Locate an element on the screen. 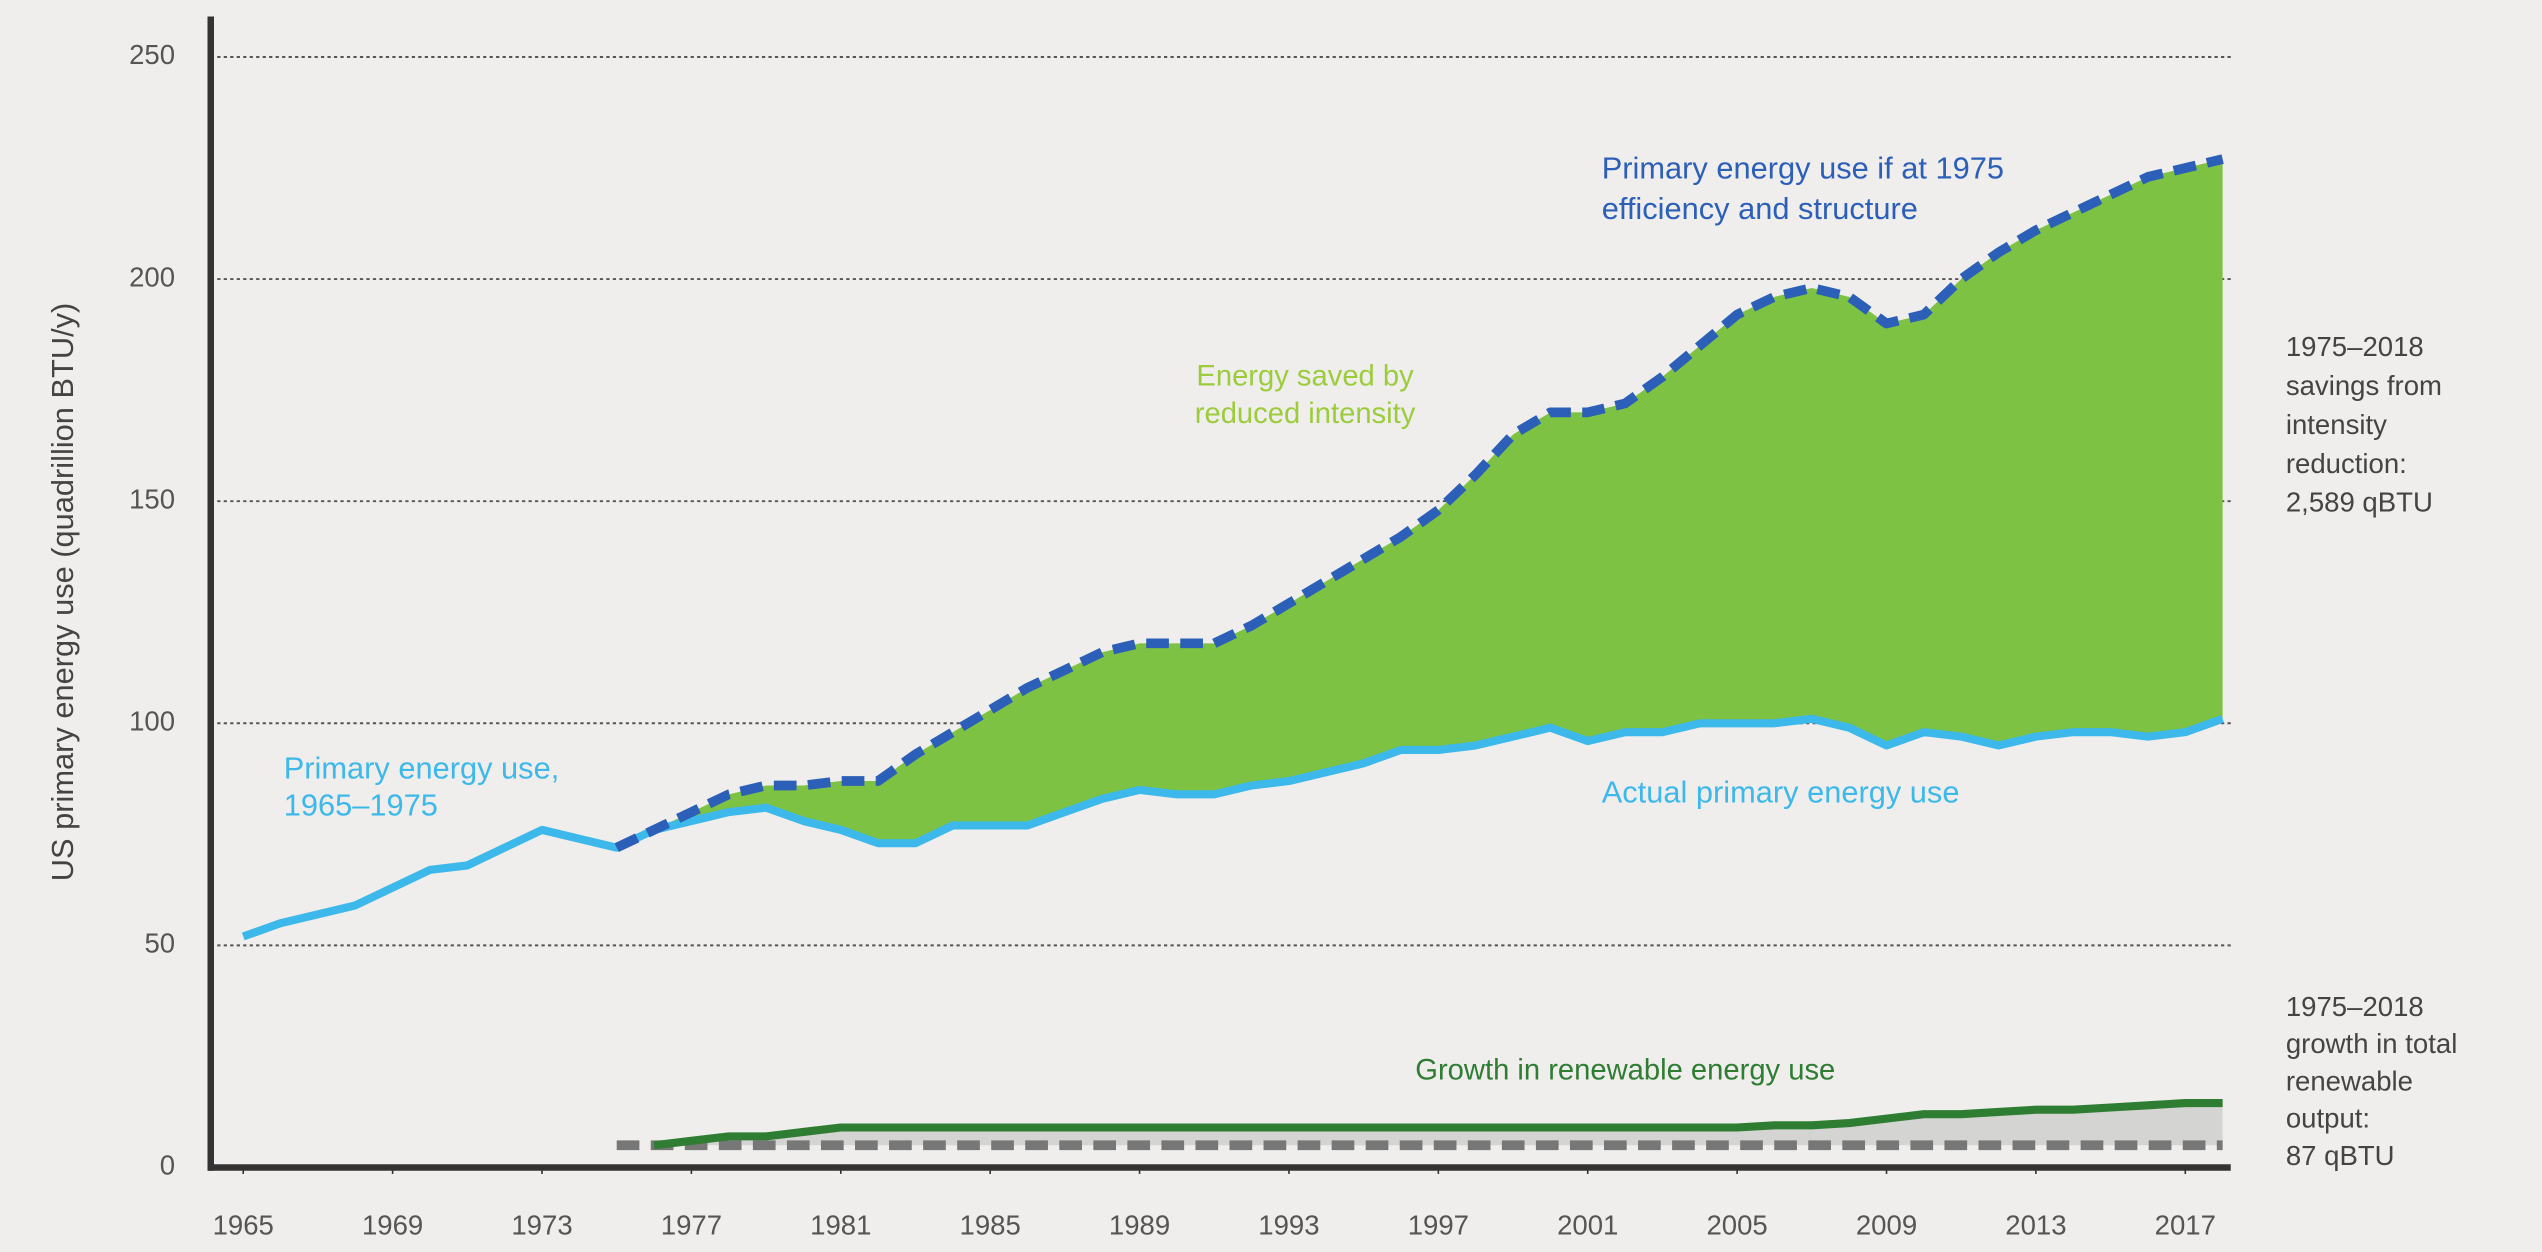 This screenshot has height=1252, width=2542. x-tick-label: 1981 is located at coordinates (840, 1225).